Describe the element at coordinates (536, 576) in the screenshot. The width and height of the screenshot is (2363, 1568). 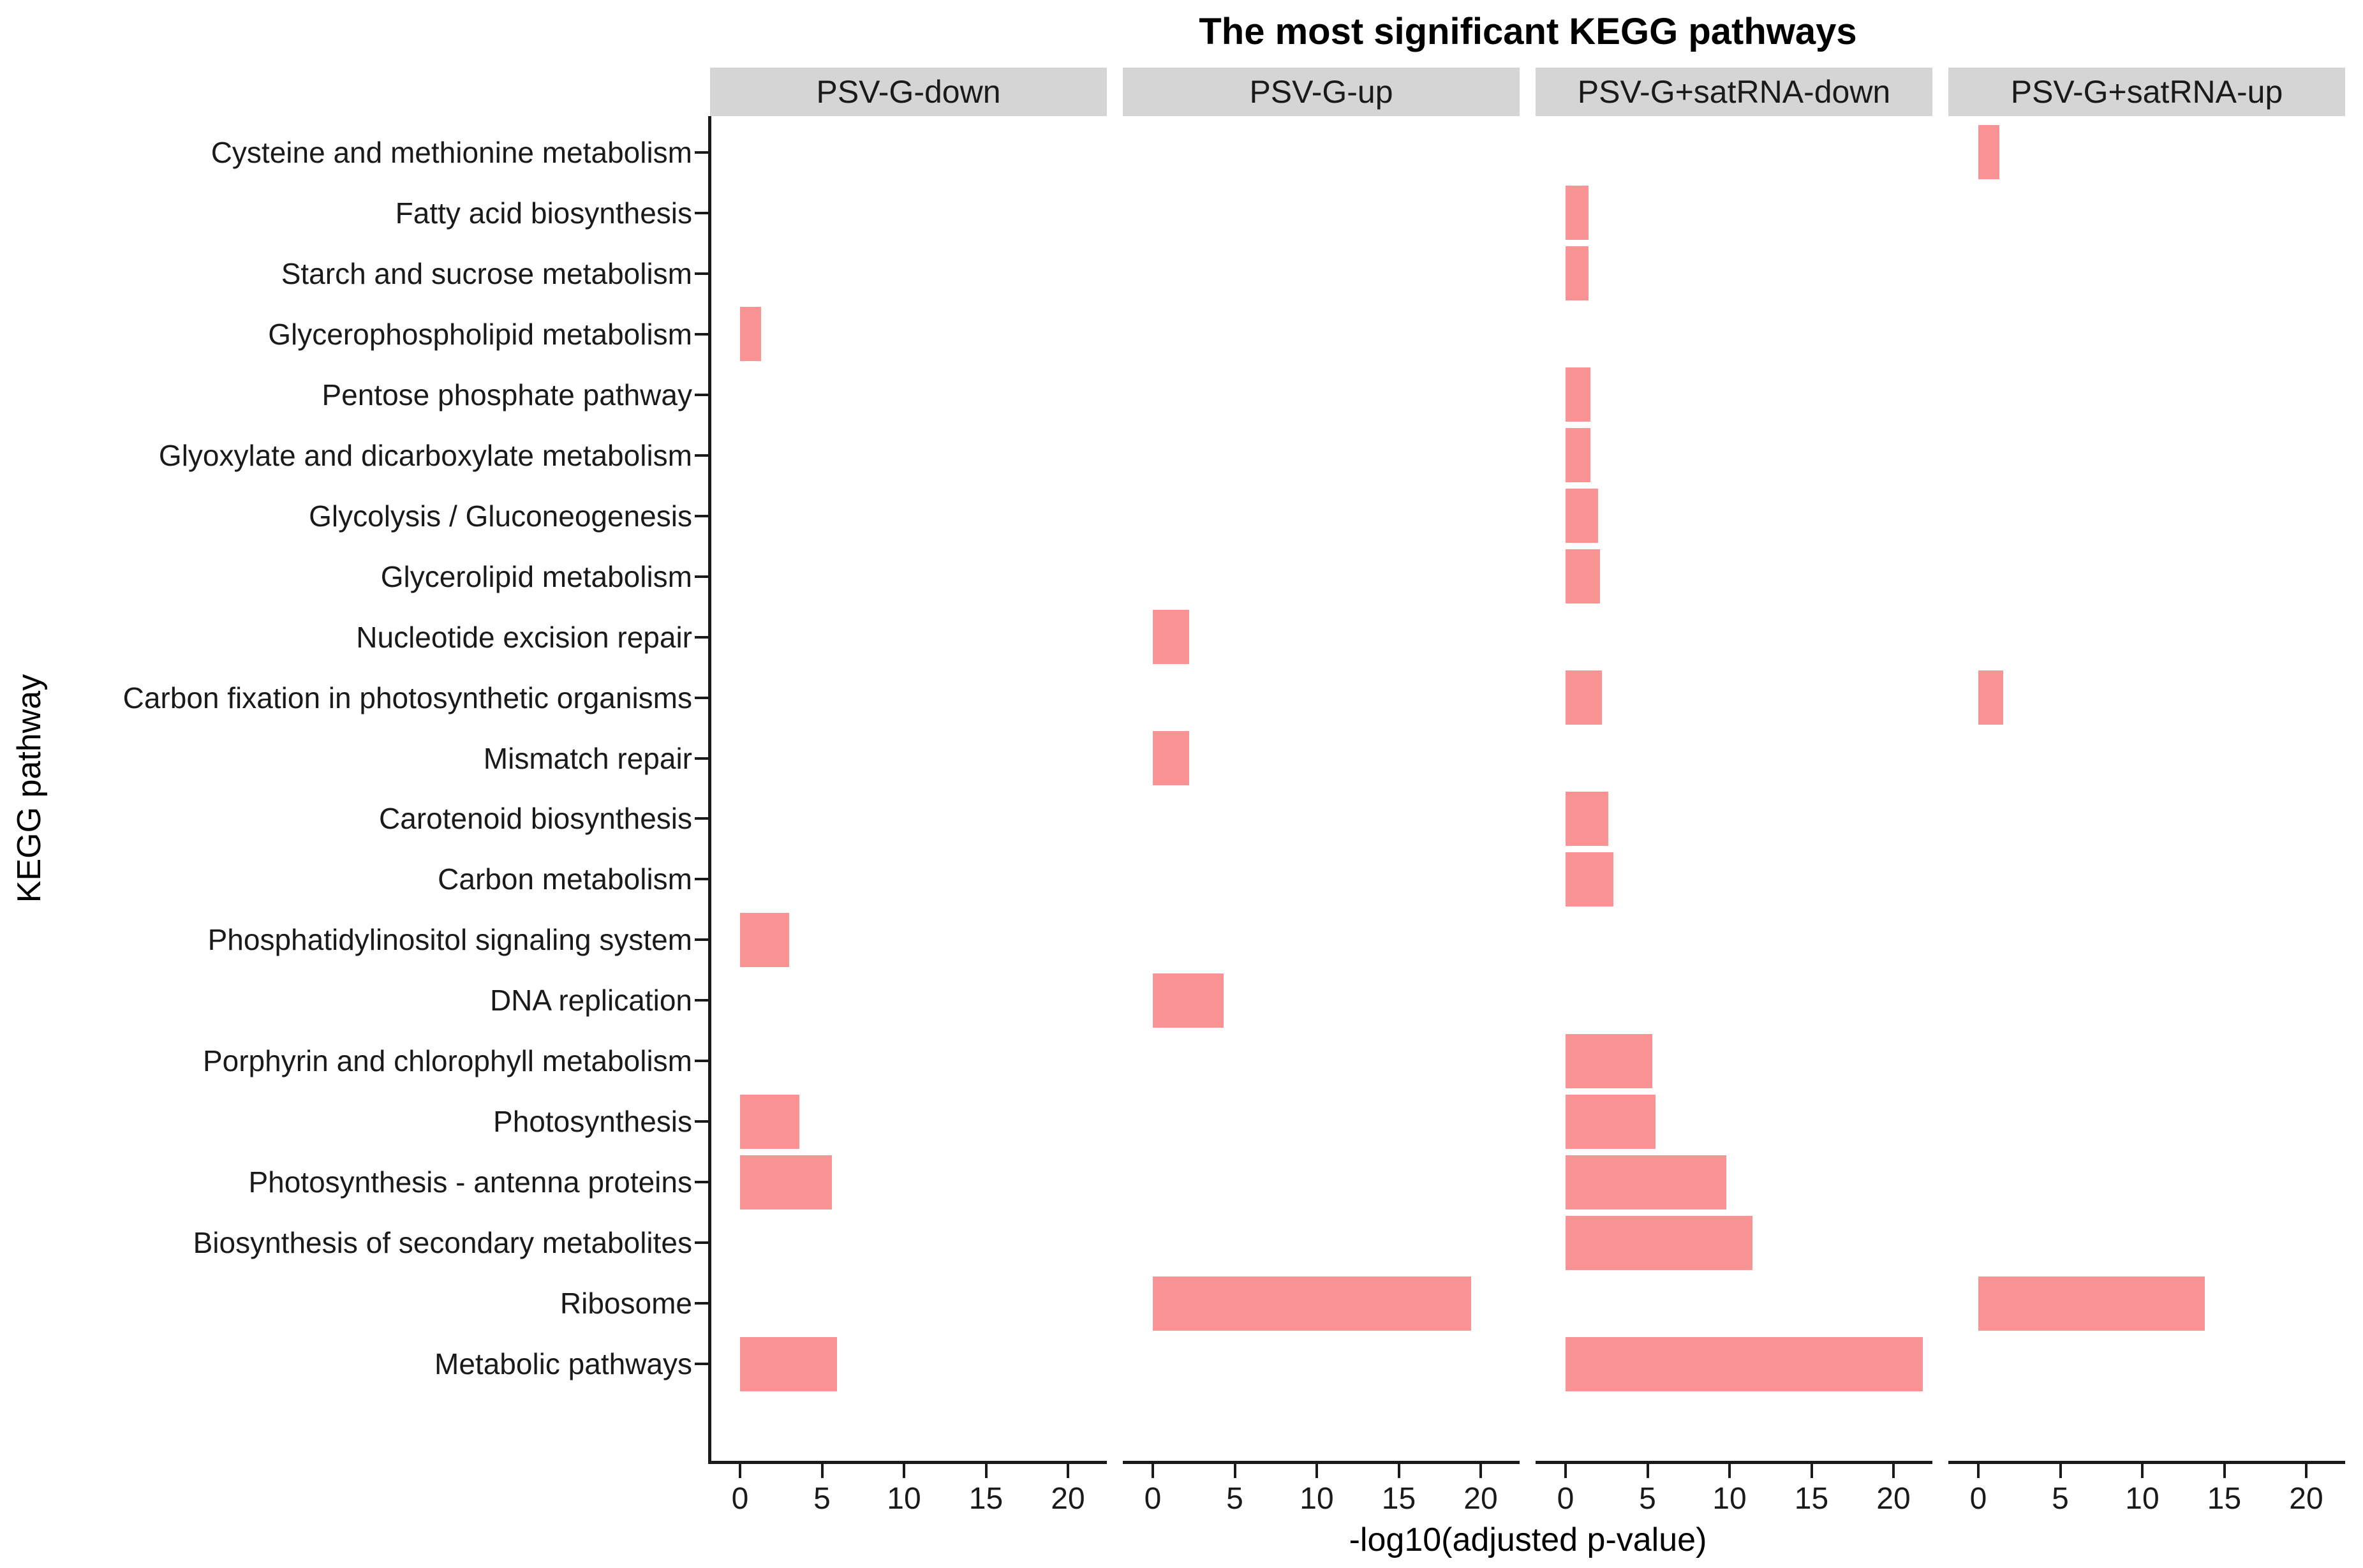
I see `y-axis-label: Glycerolipid metabolism` at that location.